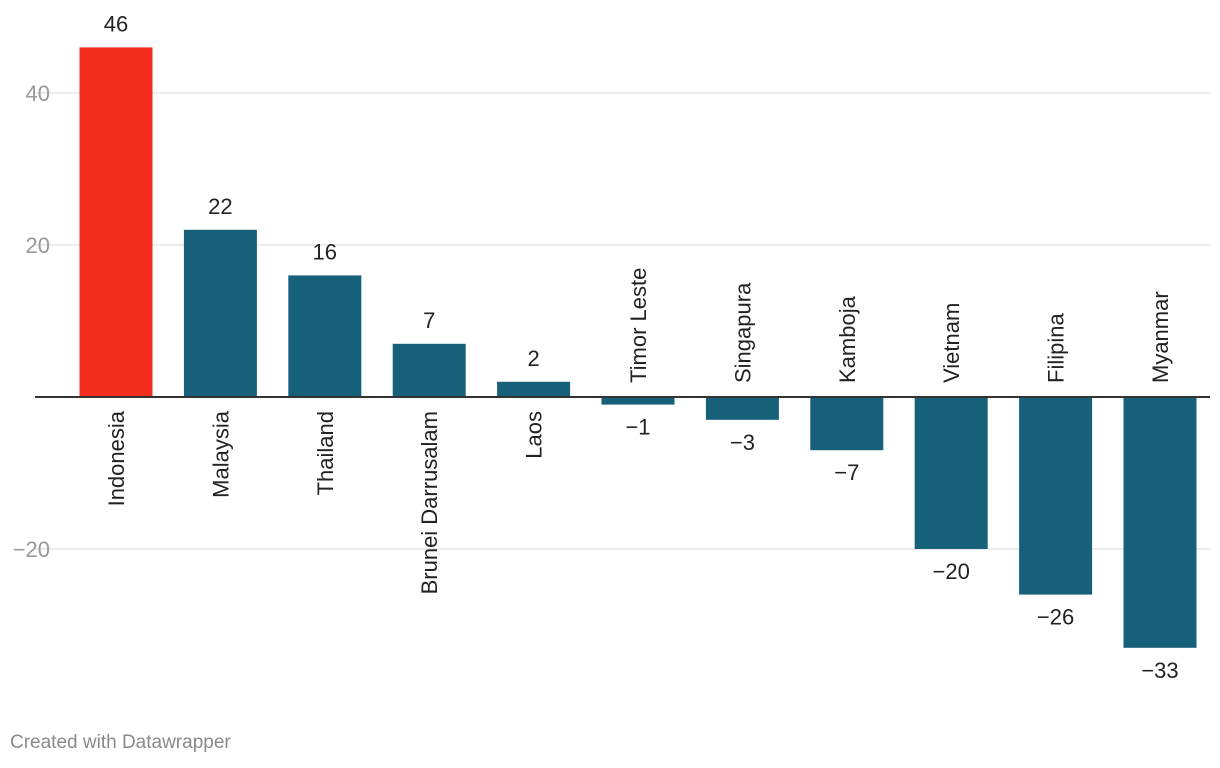 This screenshot has width=1220, height=768. What do you see at coordinates (116, 23) in the screenshot?
I see `value-label: 46` at bounding box center [116, 23].